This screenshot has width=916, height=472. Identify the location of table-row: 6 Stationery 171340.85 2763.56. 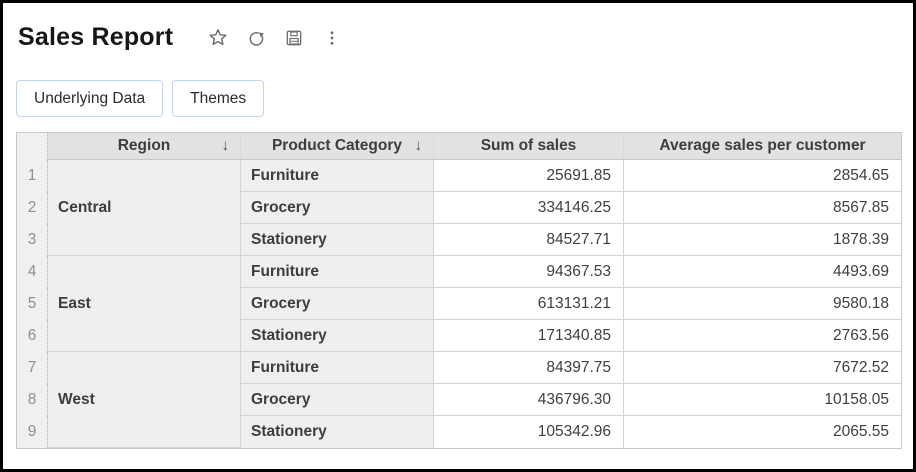
(459, 336).